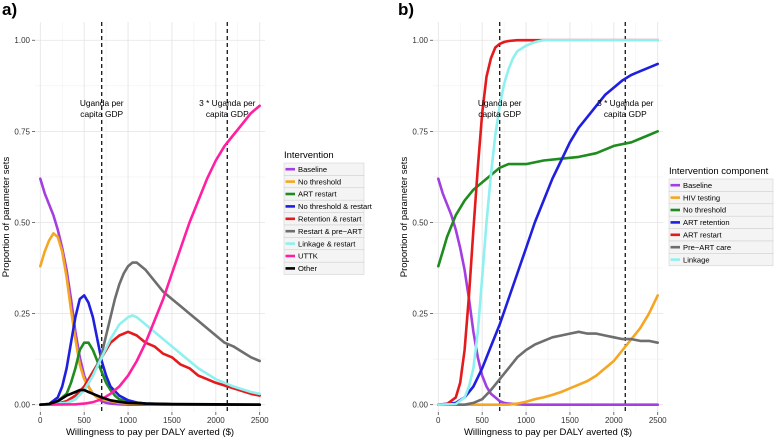  Describe the element at coordinates (150, 397) in the screenshot. I see `series-line-other` at that location.